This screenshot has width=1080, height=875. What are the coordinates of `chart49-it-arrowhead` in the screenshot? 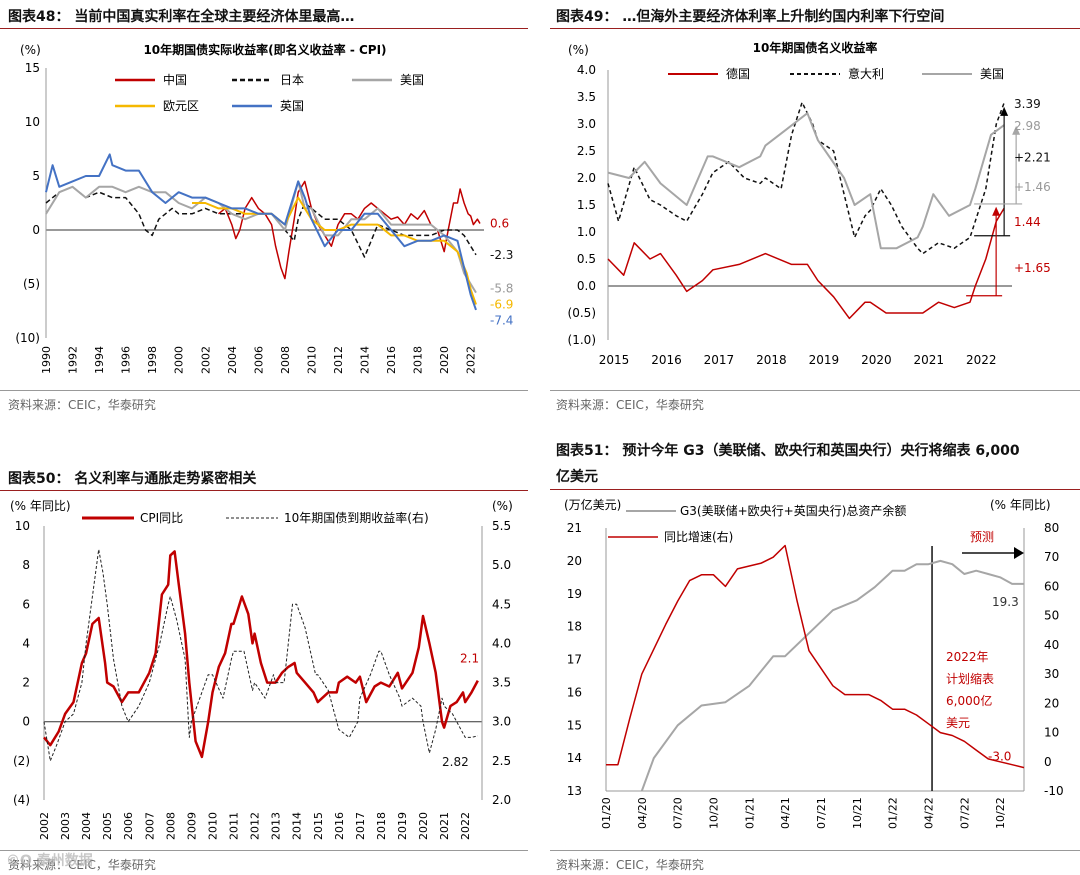 It's located at (1004, 111).